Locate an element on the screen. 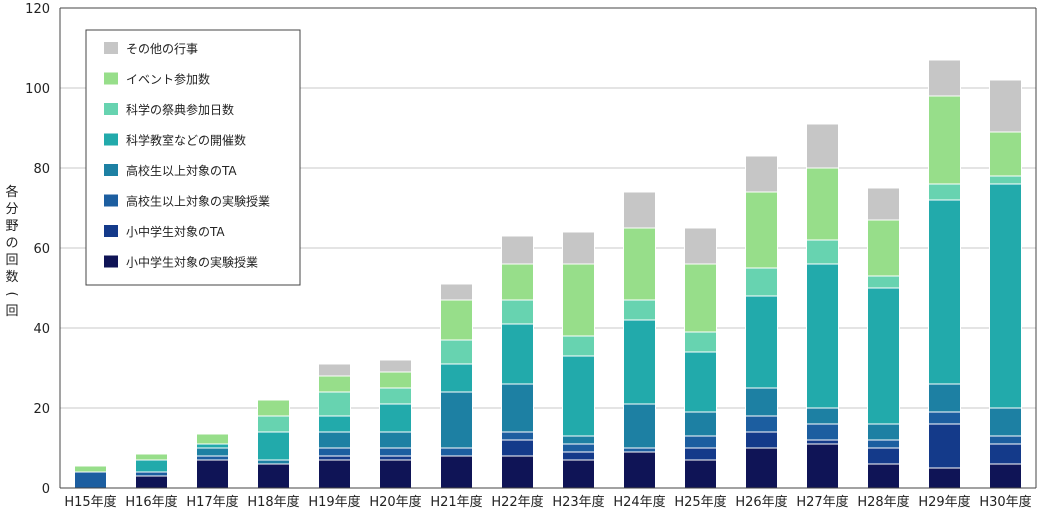 Image resolution: width=1040 pixels, height=510 pixels. legend-label: 小中学生対象の実験授業 is located at coordinates (192, 262).